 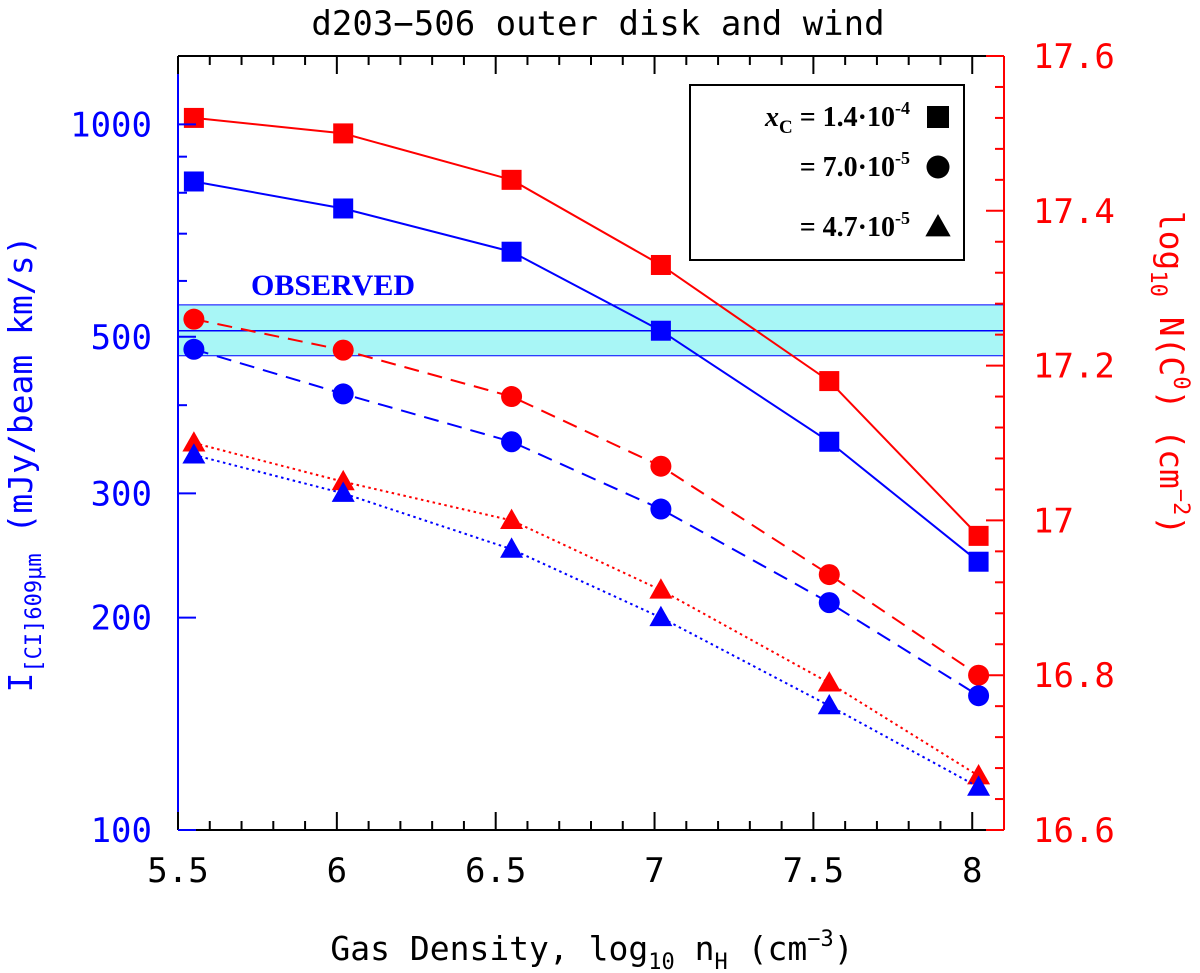 What do you see at coordinates (902, 218) in the screenshot?
I see `legend-entry-2-exp: -5` at bounding box center [902, 218].